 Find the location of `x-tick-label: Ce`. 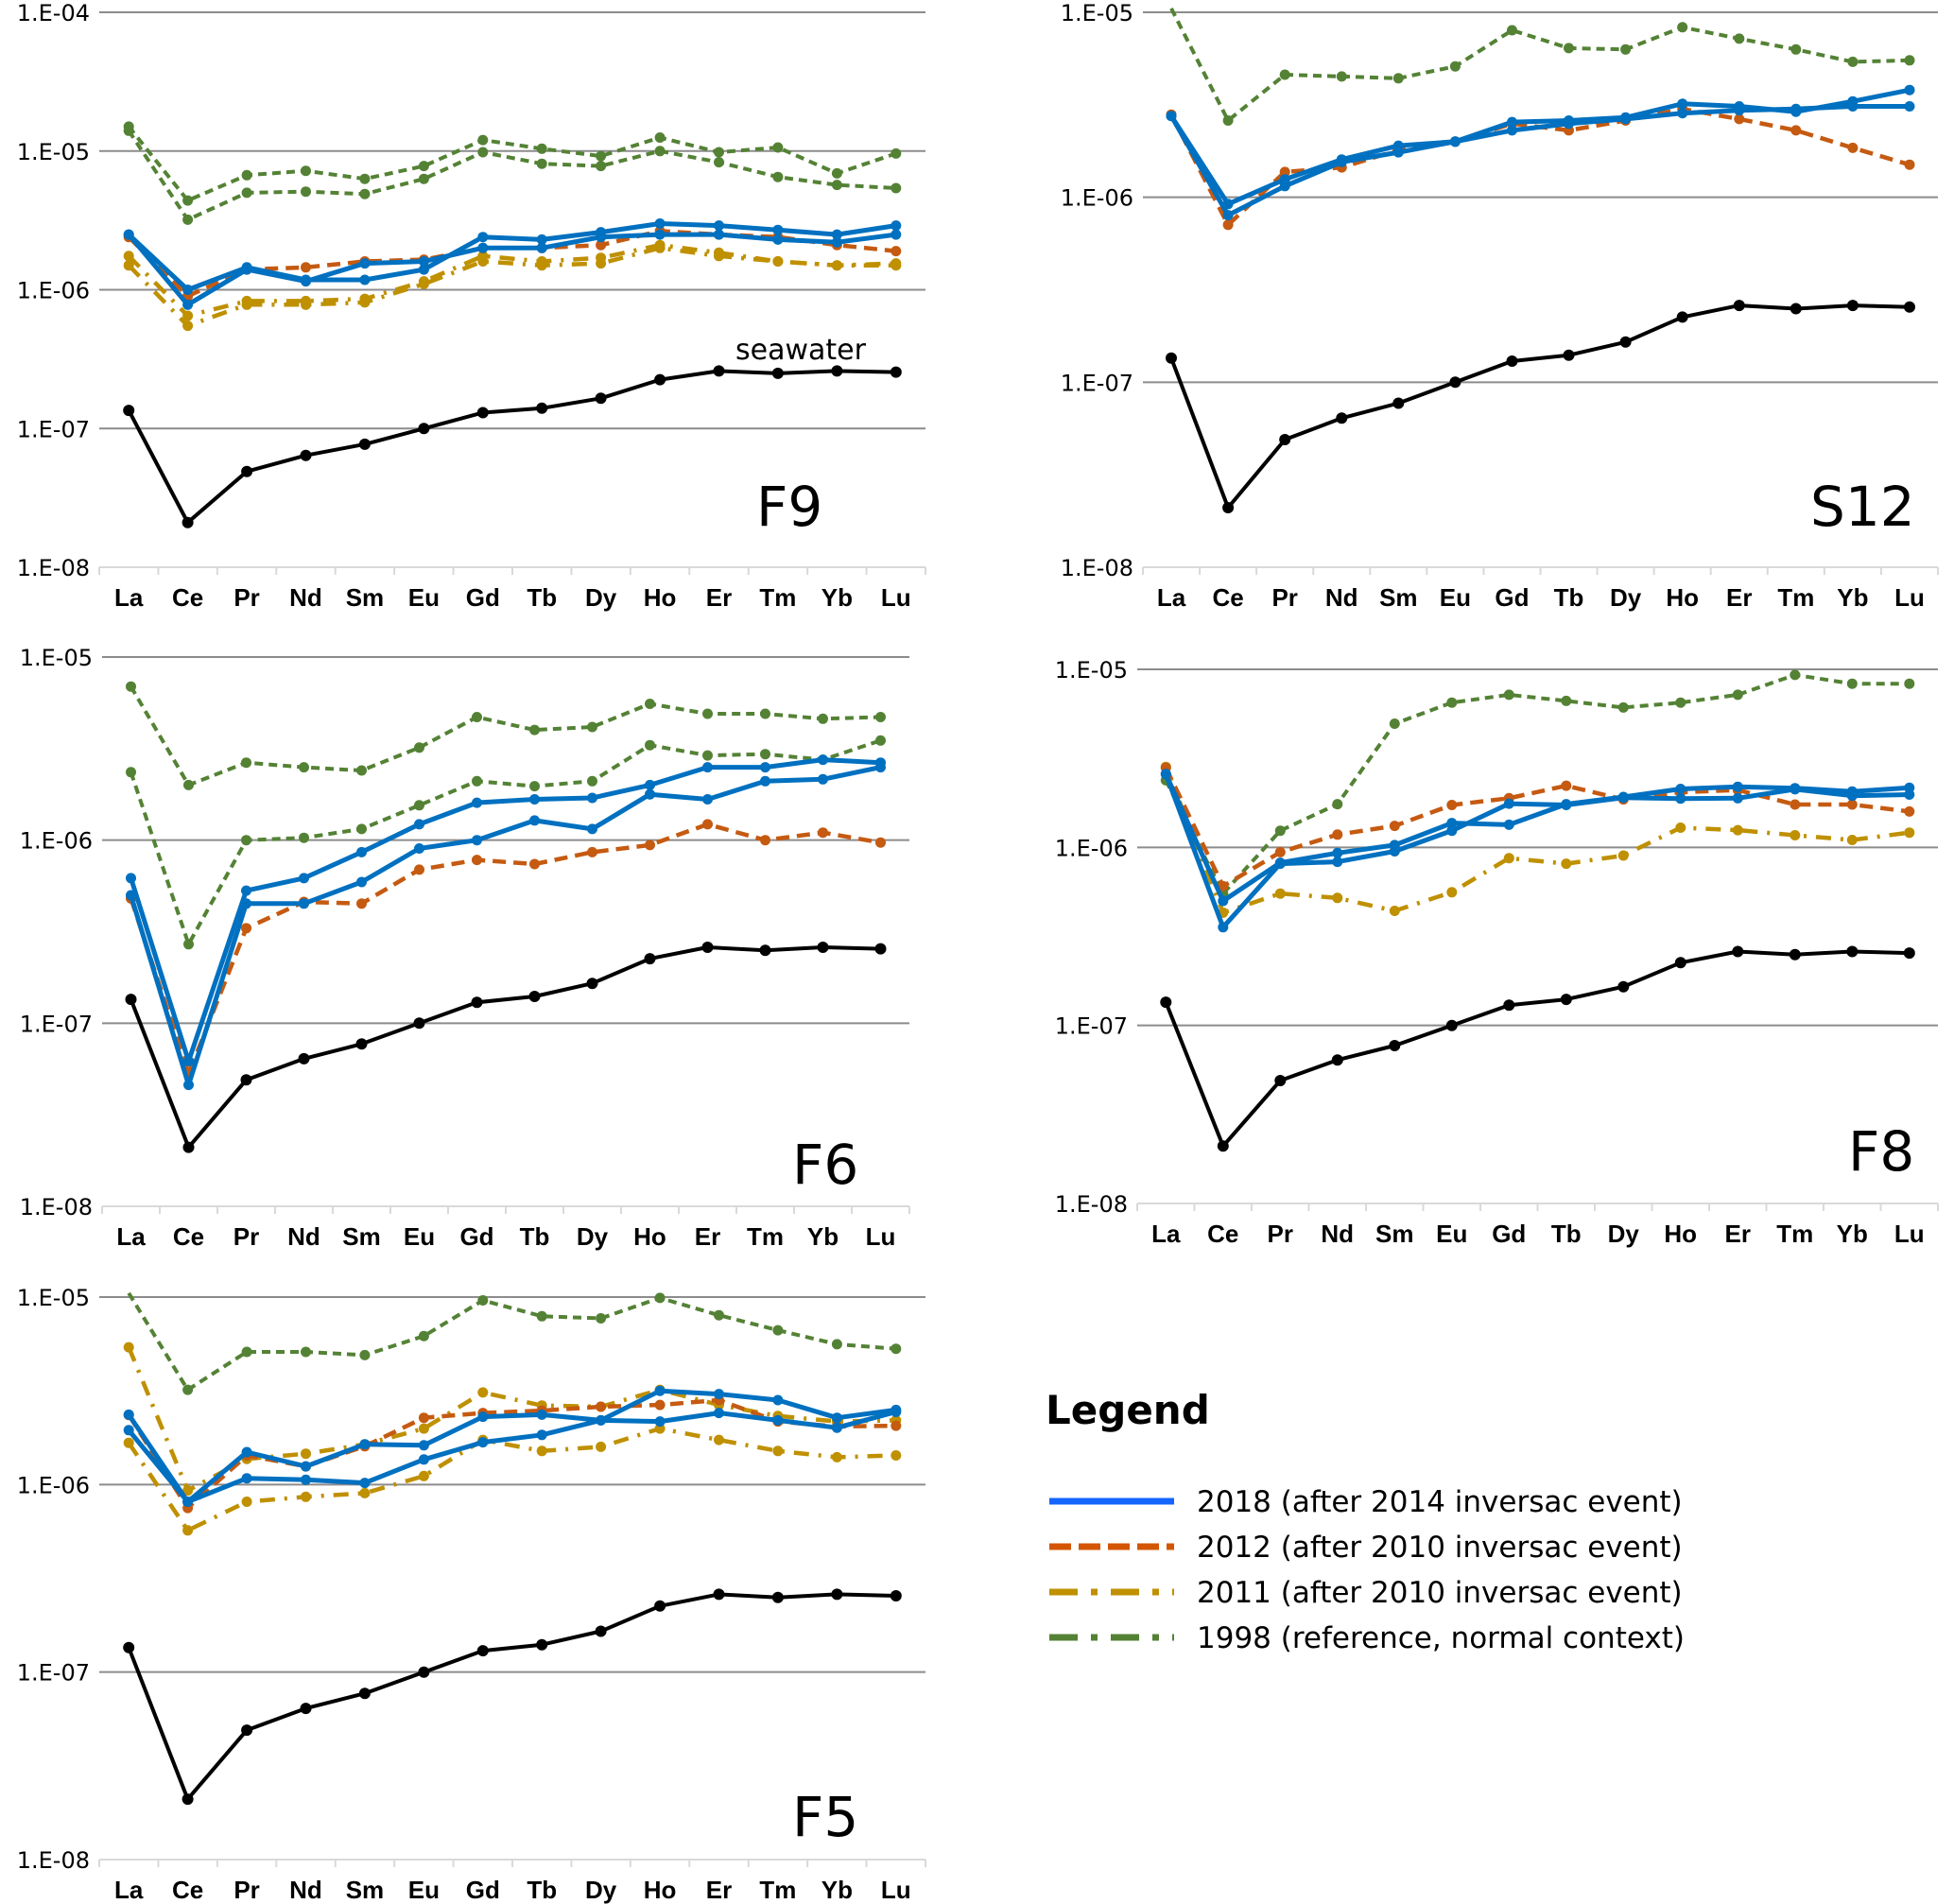

x-tick-label: Ce is located at coordinates (188, 597).